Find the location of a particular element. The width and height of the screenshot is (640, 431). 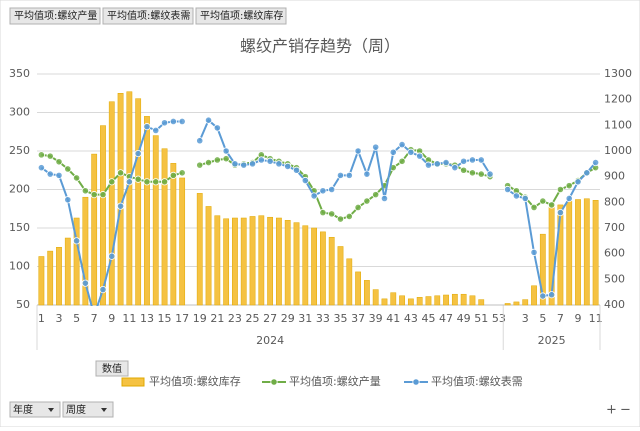

field-button-label: 平均值项:螺纹表需 is located at coordinates (148, 15).